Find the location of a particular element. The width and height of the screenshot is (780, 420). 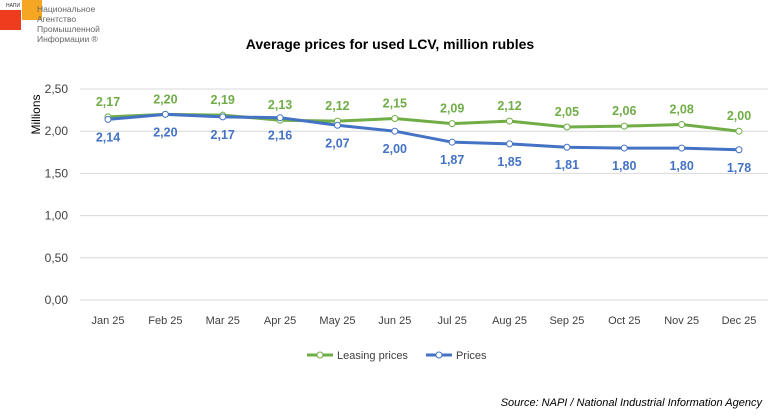

data-label: 2,19 is located at coordinates (223, 100).